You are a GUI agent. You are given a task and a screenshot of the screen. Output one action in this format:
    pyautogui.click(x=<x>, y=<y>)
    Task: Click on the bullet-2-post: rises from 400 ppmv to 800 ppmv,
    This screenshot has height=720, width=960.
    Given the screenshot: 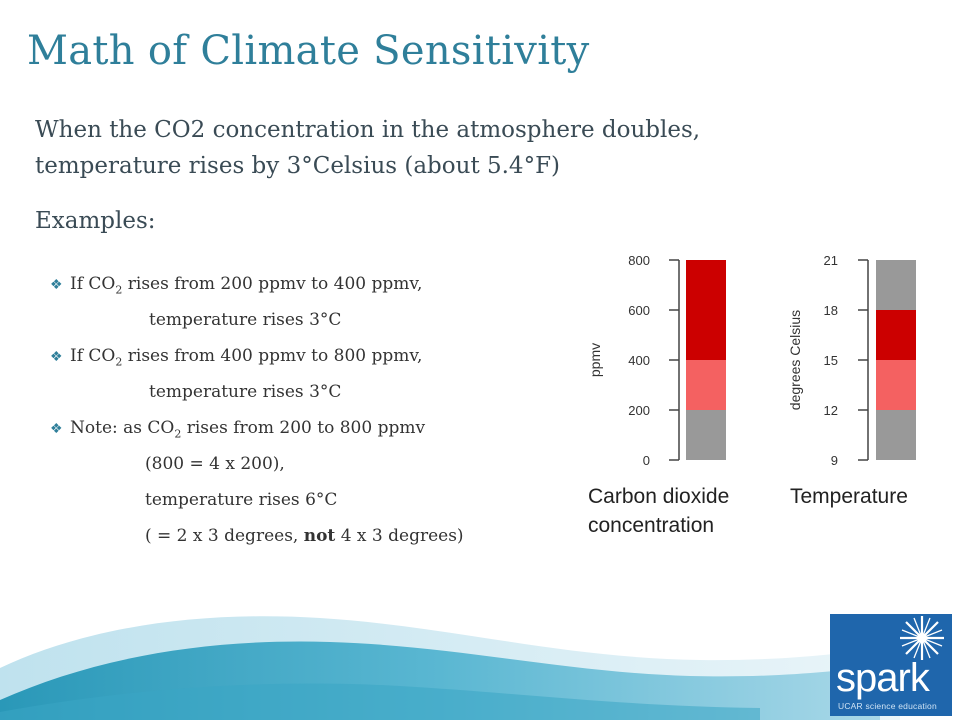 What is the action you would take?
    pyautogui.click(x=272, y=356)
    